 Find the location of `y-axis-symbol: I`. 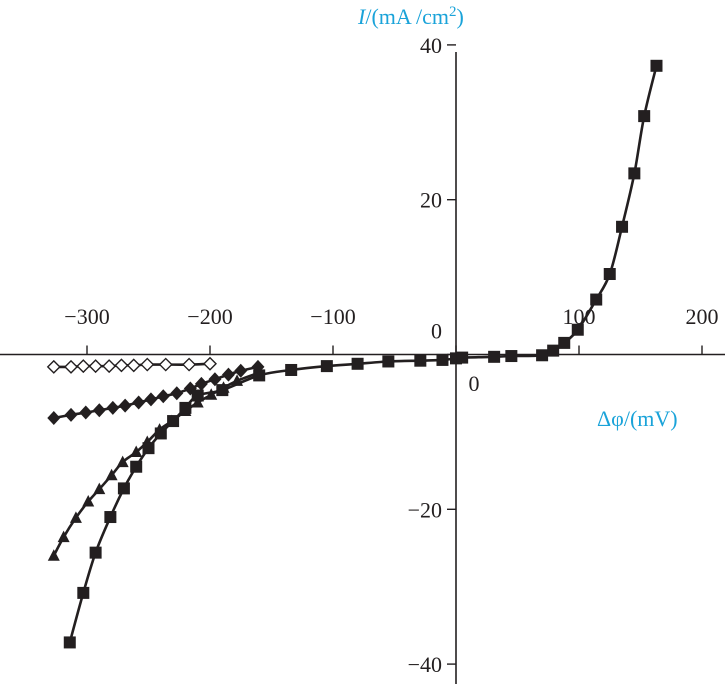

y-axis-symbol: I is located at coordinates (362, 16).